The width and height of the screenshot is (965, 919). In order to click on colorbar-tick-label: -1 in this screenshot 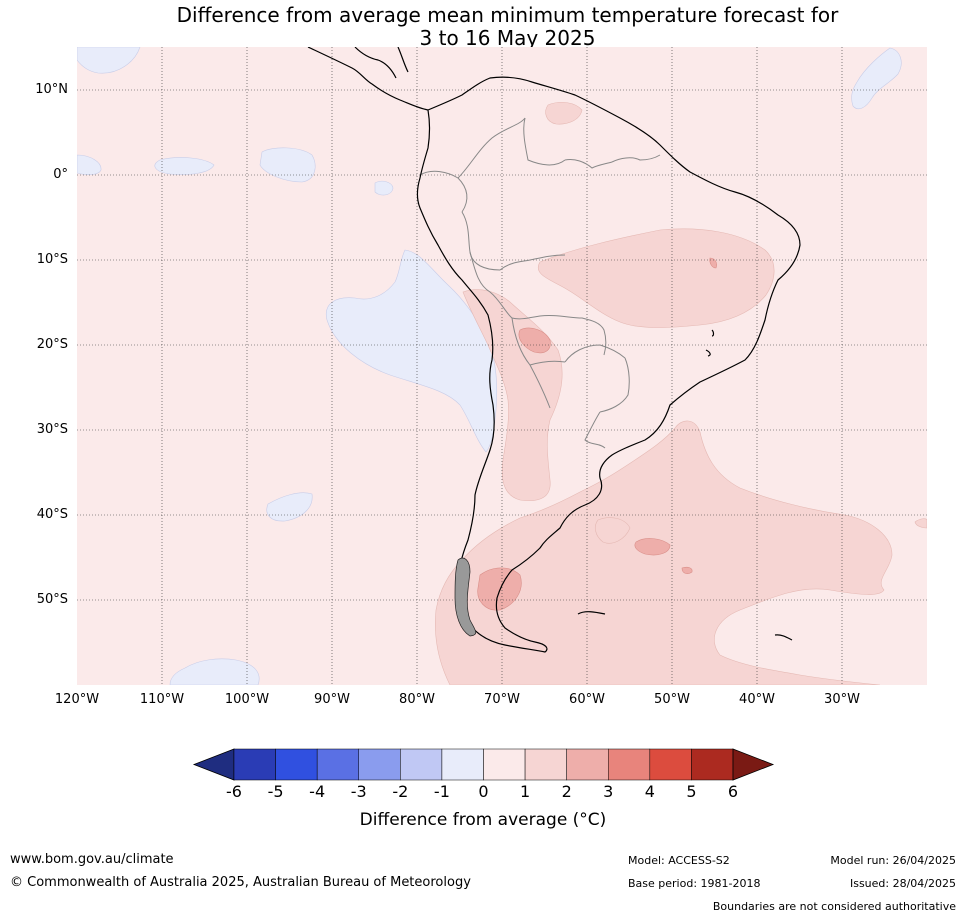, I will do `click(441, 791)`.